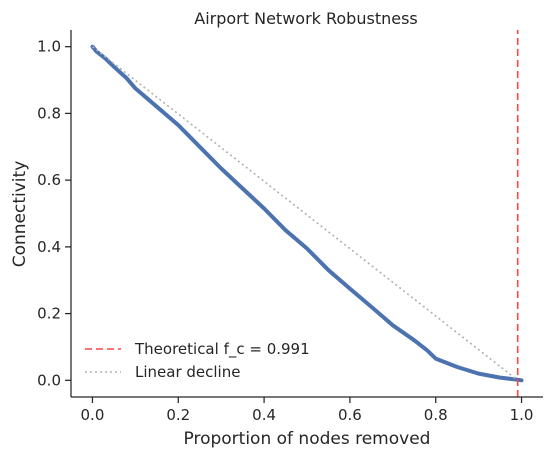 Image resolution: width=553 pixels, height=462 pixels. Describe the element at coordinates (93, 415) in the screenshot. I see `x-tick-label: 0.0` at that location.